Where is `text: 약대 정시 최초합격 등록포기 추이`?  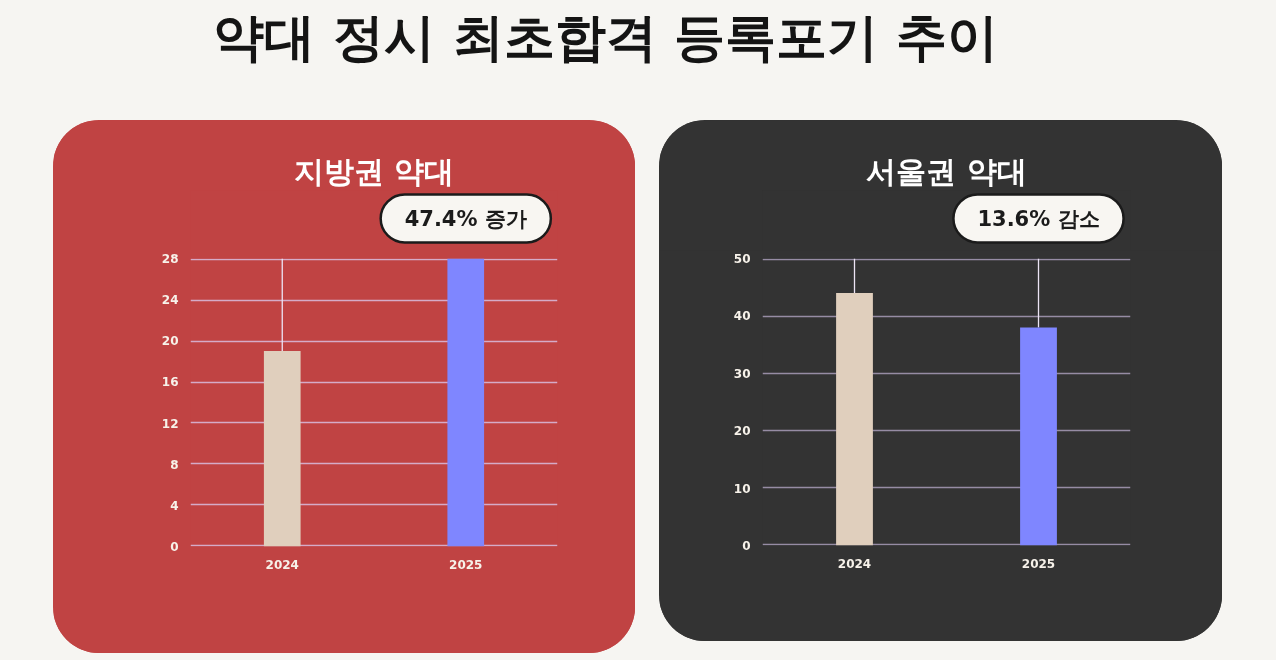
text: 약대 정시 최초합격 등록포기 추이 is located at coordinates (605, 37).